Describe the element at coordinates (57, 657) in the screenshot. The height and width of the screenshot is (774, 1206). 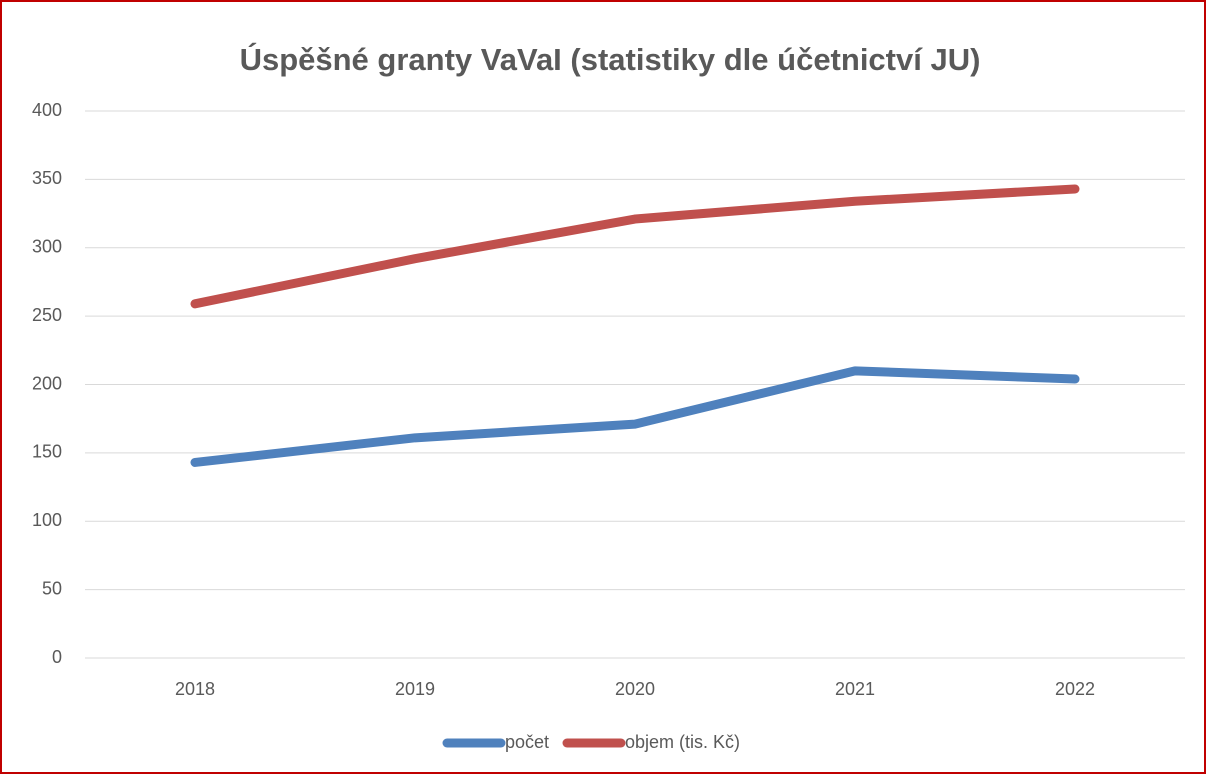
I see `y-tick-label: 0` at that location.